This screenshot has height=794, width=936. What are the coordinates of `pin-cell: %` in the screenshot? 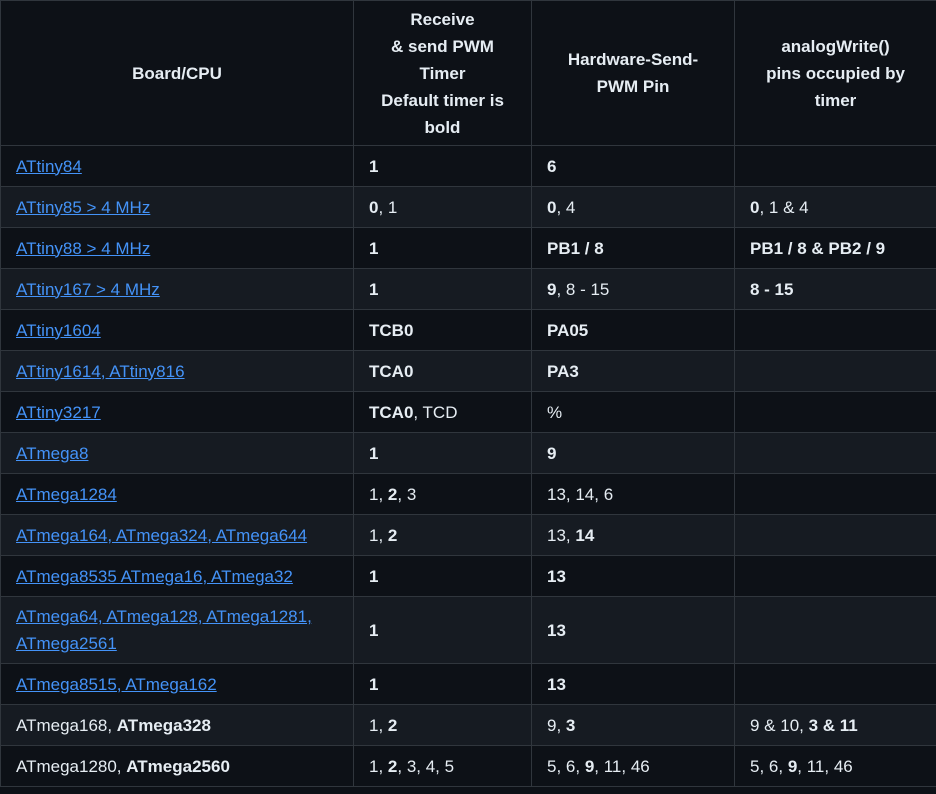 It's located at (633, 412).